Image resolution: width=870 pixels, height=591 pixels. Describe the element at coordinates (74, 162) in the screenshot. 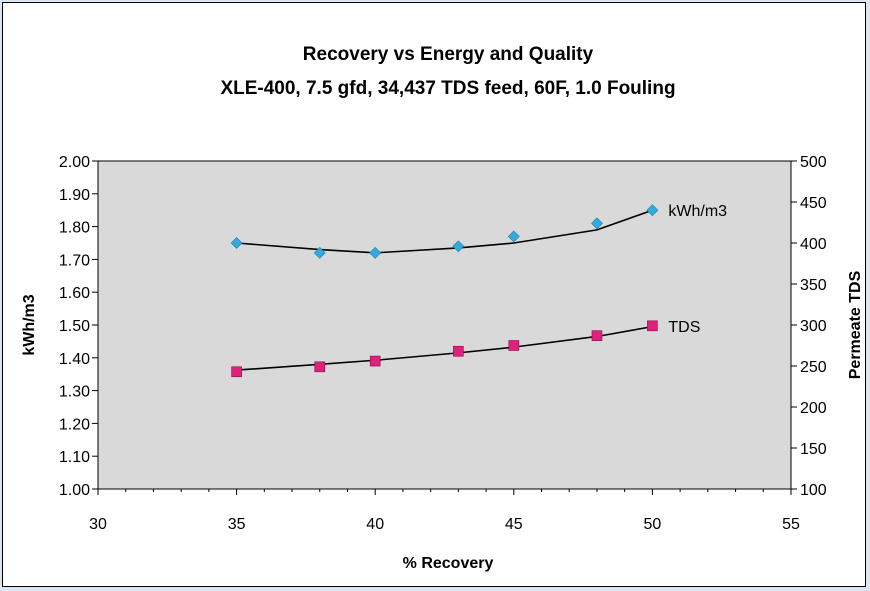

I see `y-tick-label: 2.00` at that location.